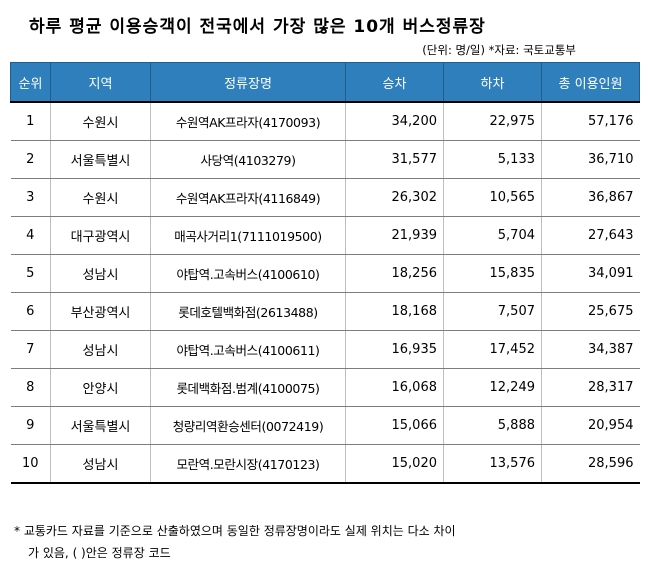 The height and width of the screenshot is (579, 648). I want to click on cell-stop: 청량리역환승센터(0072419), so click(248, 425).